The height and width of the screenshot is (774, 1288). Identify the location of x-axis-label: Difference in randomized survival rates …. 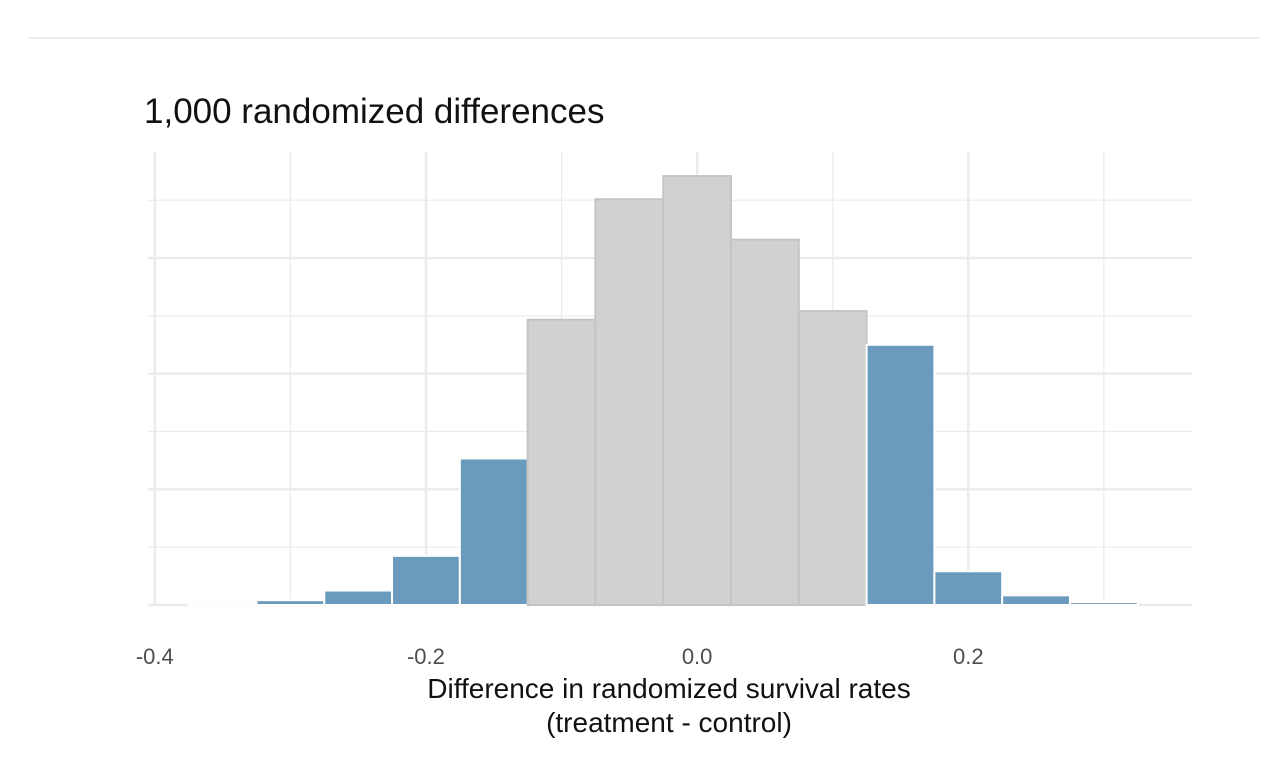
(644, 706).